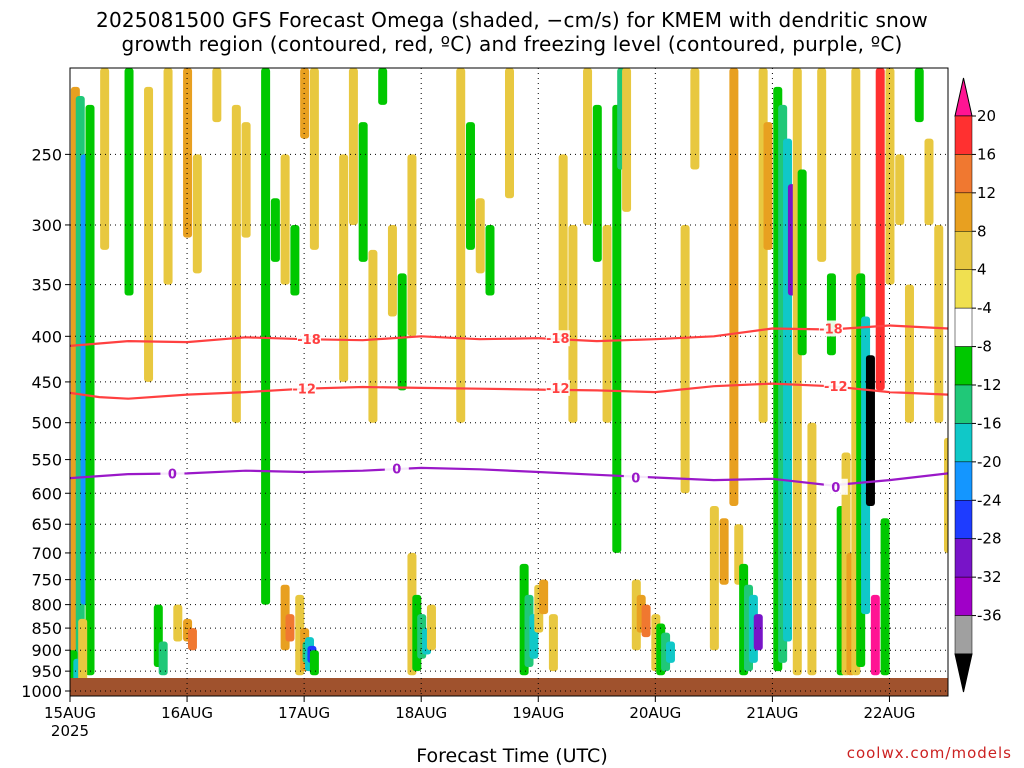 Image resolution: width=1024 pixels, height=768 pixels. I want to click on y-tick-label: 700, so click(46, 553).